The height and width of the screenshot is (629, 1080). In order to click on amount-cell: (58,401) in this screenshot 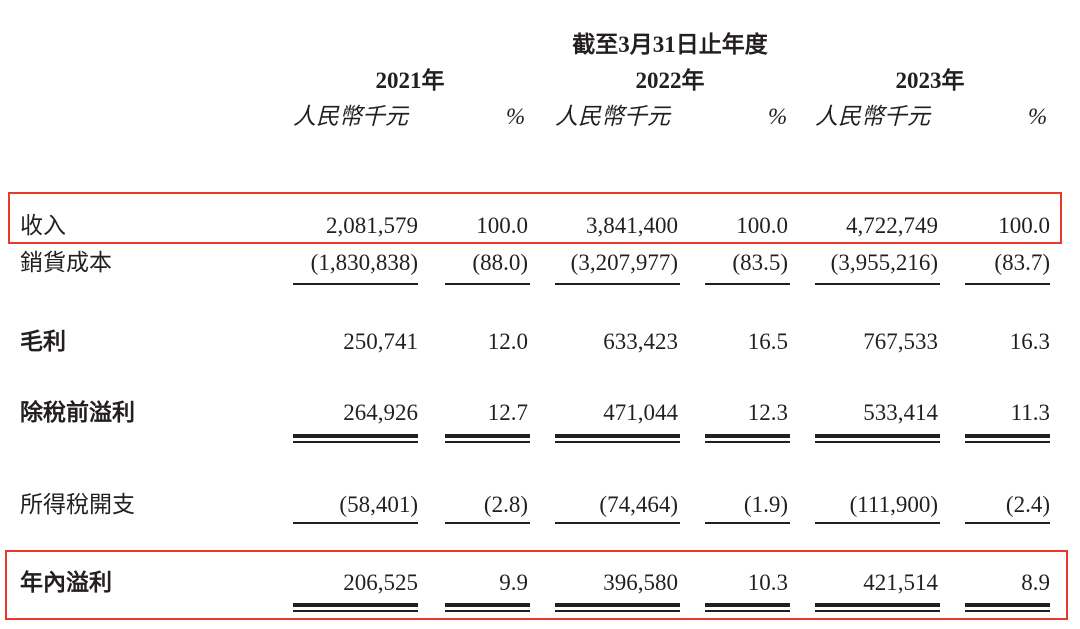, I will do `click(378, 504)`.